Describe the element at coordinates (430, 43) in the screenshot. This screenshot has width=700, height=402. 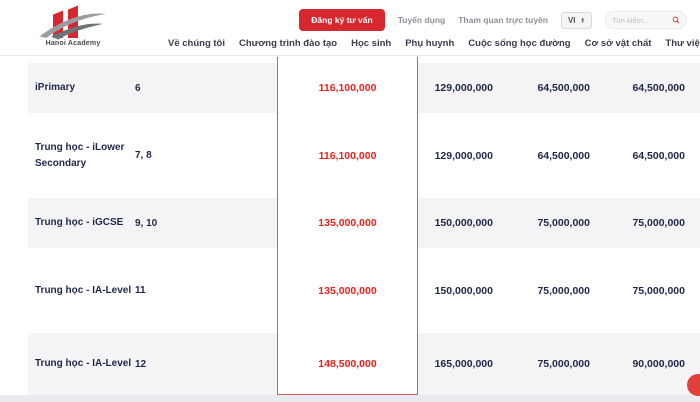
I see `nav-item-parents: Phụ huynh` at that location.